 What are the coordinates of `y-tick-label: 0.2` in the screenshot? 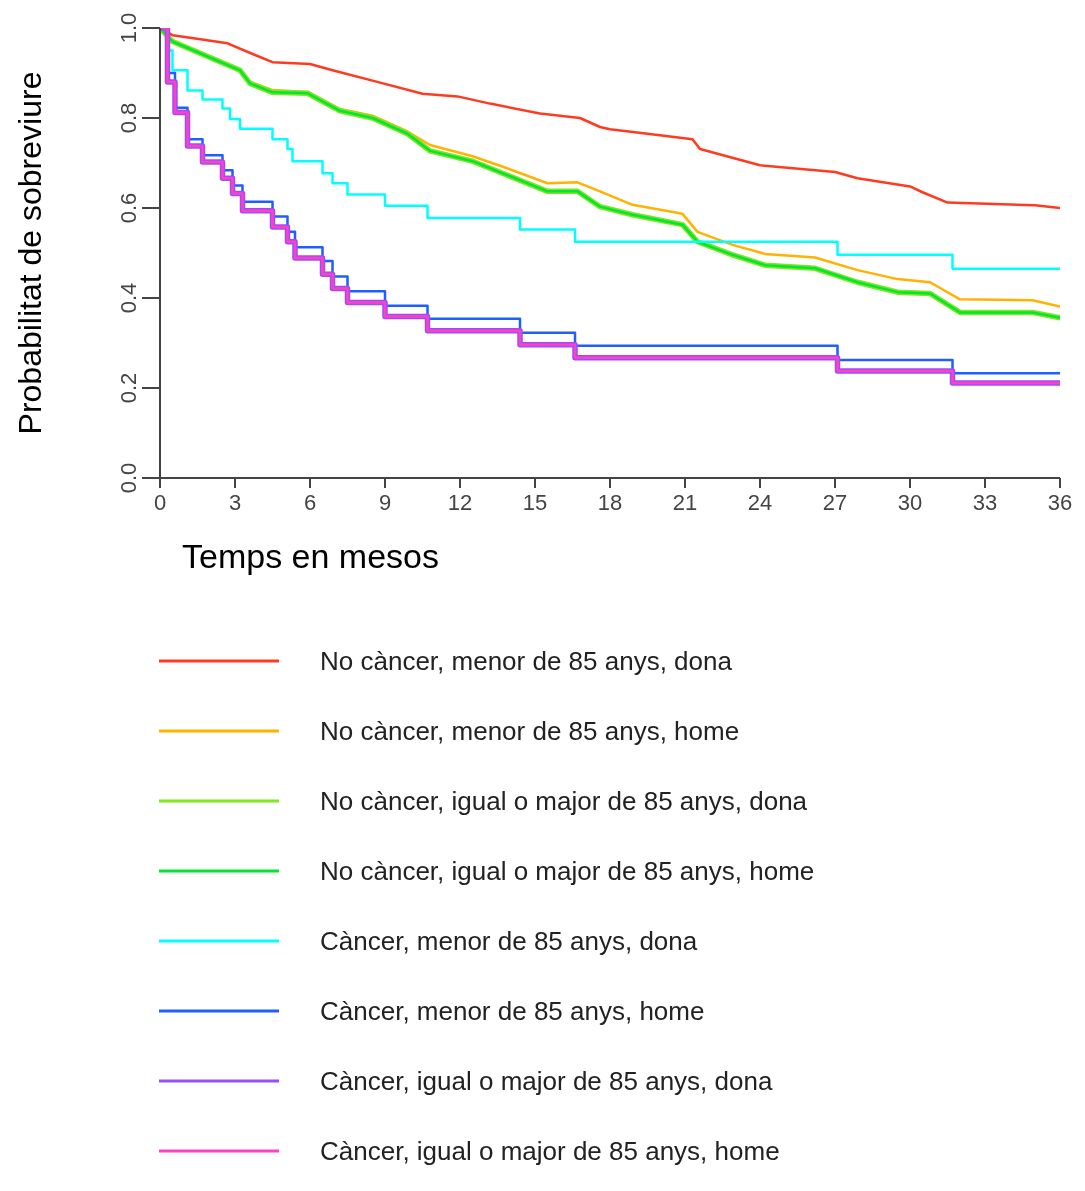 It's located at (128, 388).